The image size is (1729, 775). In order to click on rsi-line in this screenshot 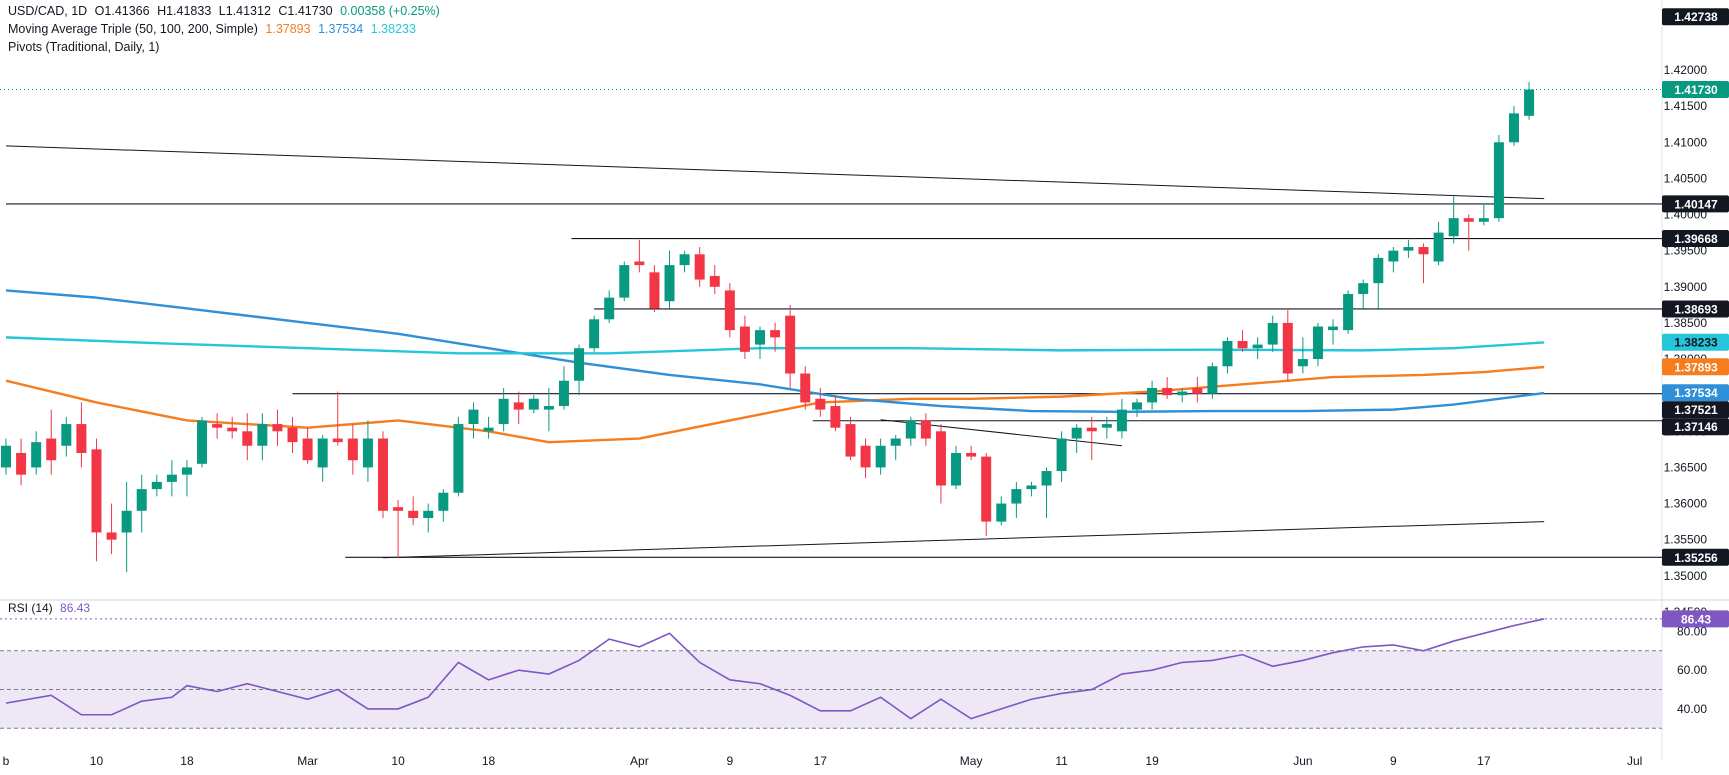, I will do `click(775, 669)`.